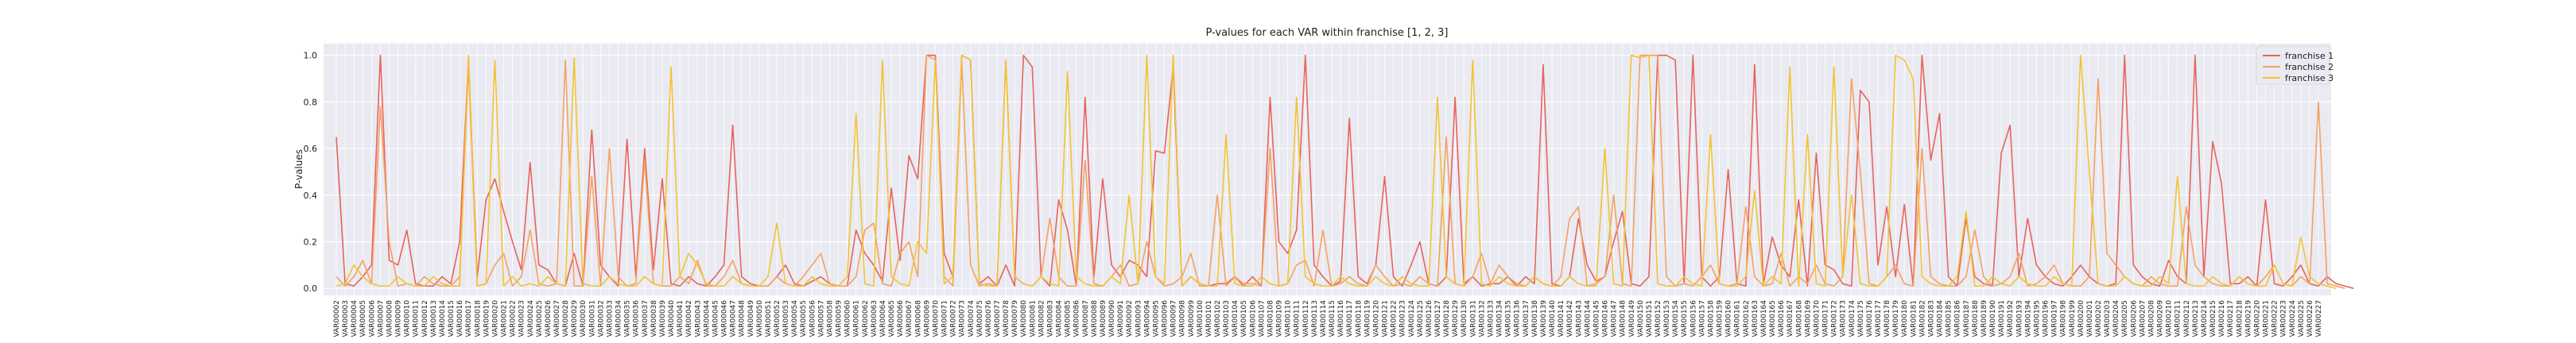  I want to click on x-tick-label: VAR00066, so click(901, 319).